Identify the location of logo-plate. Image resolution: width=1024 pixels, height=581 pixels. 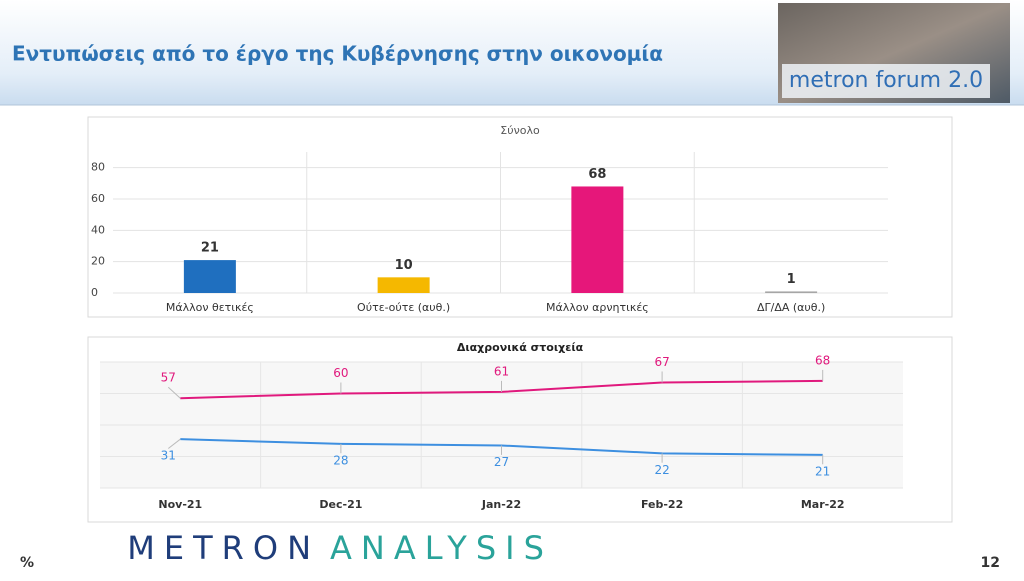
(886, 81).